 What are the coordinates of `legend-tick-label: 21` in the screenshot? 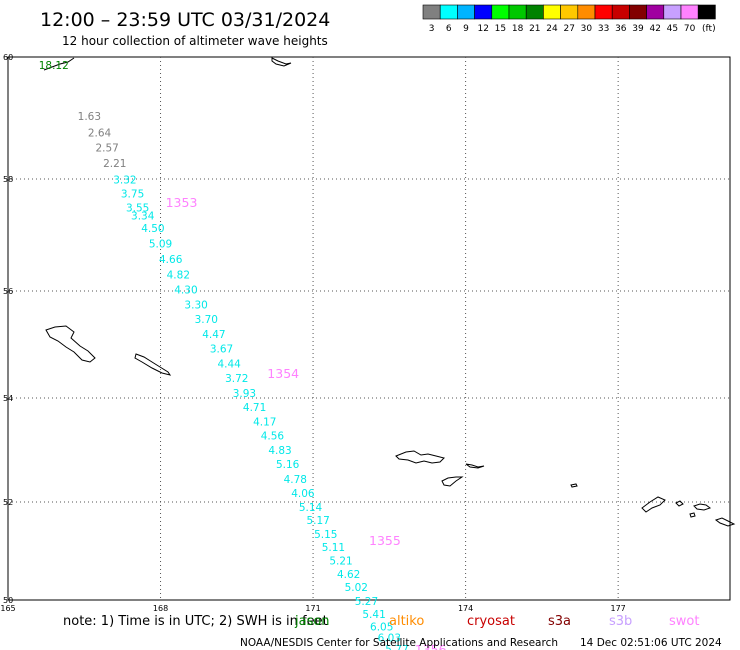 It's located at (534, 29).